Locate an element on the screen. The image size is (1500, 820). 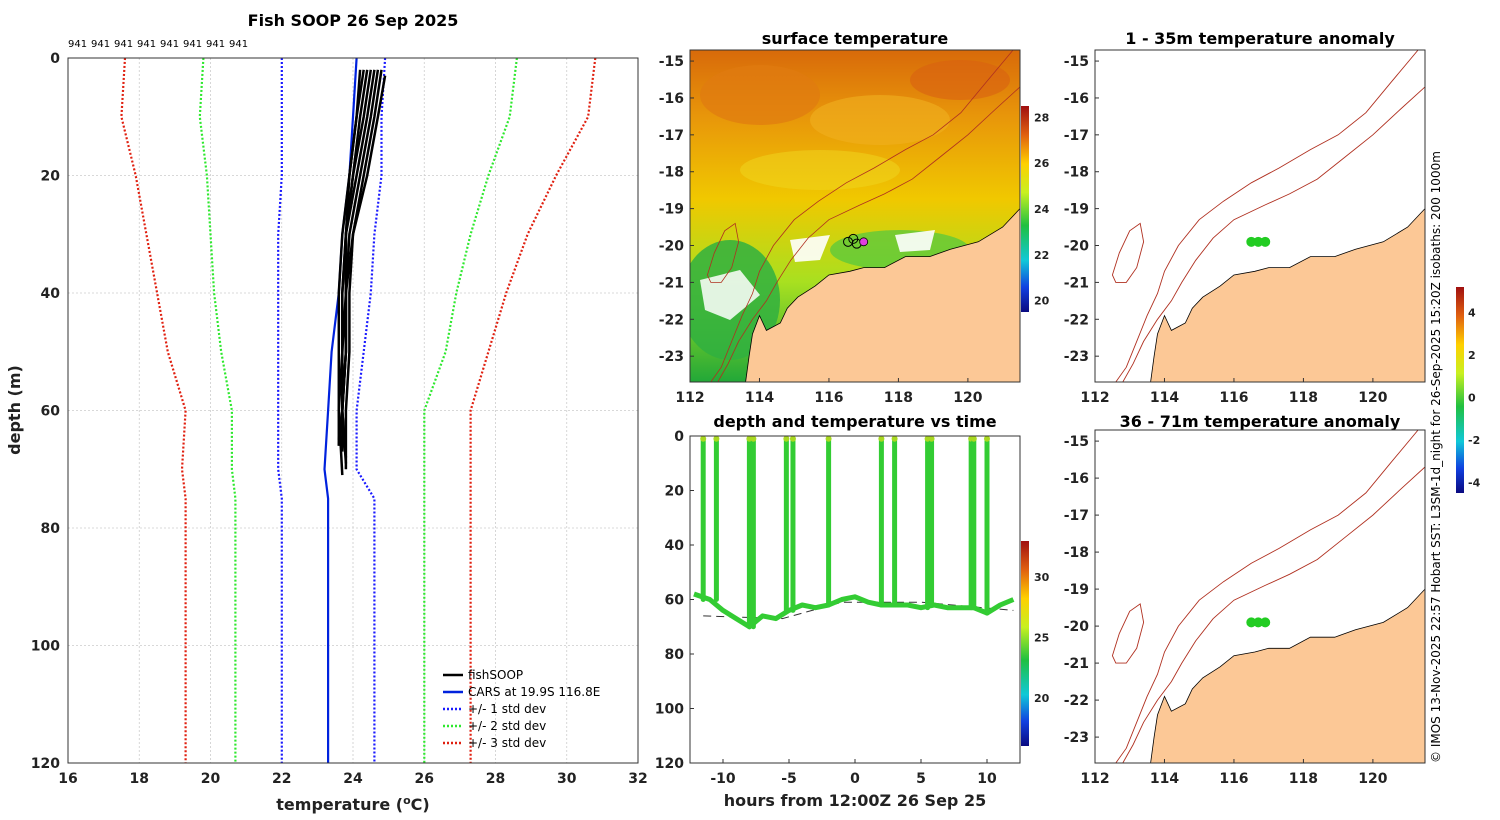
profile-ytick: 40 is located at coordinates (51, 294).